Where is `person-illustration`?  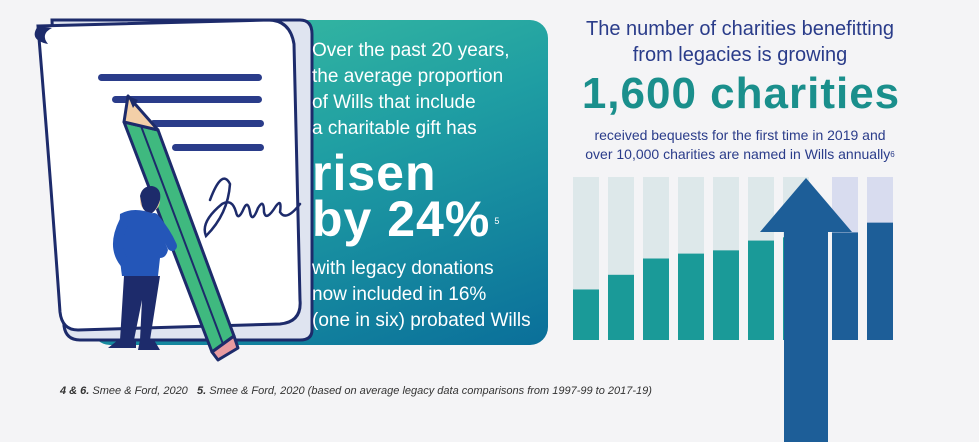 person-illustration is located at coordinates (142, 268).